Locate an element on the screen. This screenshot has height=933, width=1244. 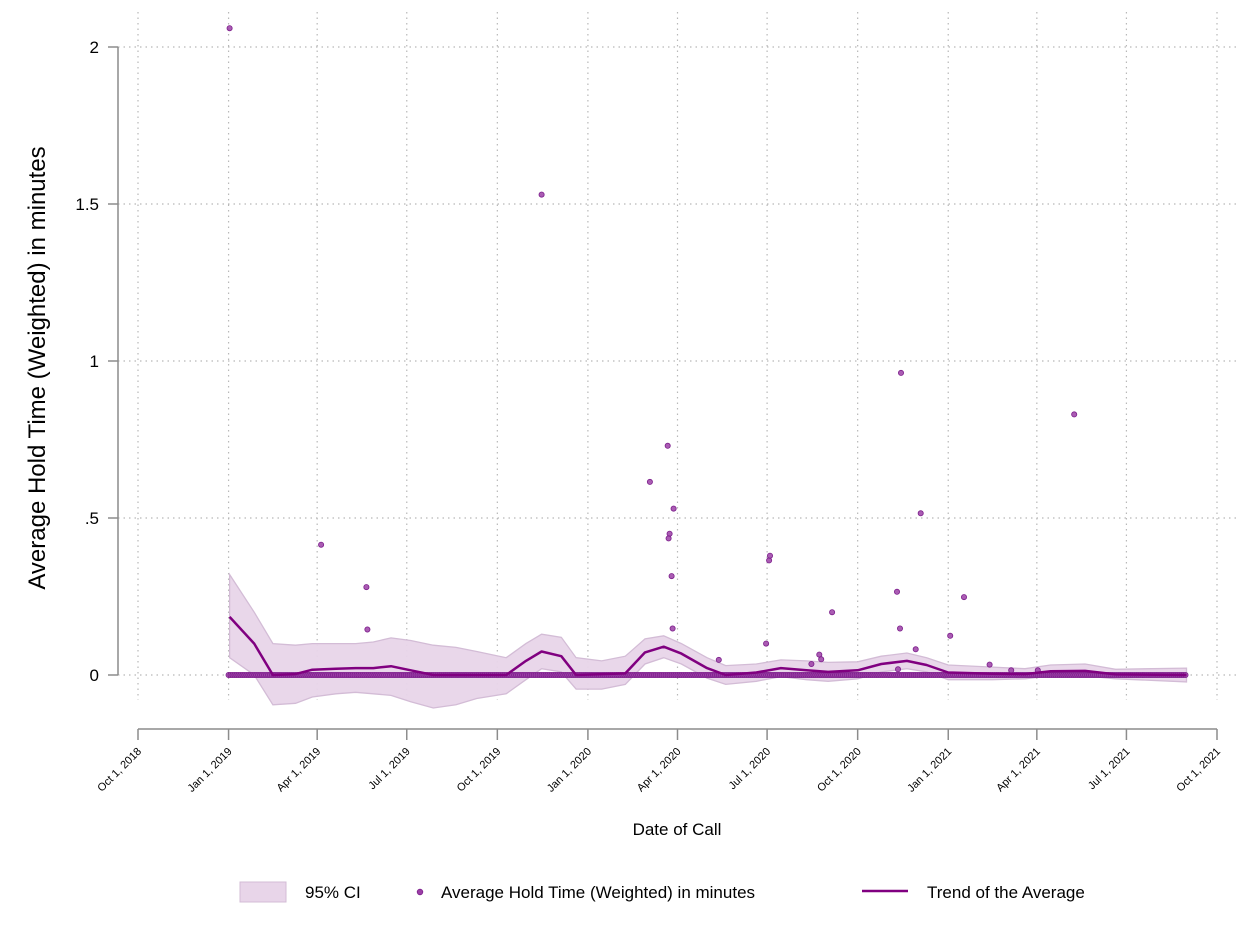
trend-line is located at coordinates (707, 646).